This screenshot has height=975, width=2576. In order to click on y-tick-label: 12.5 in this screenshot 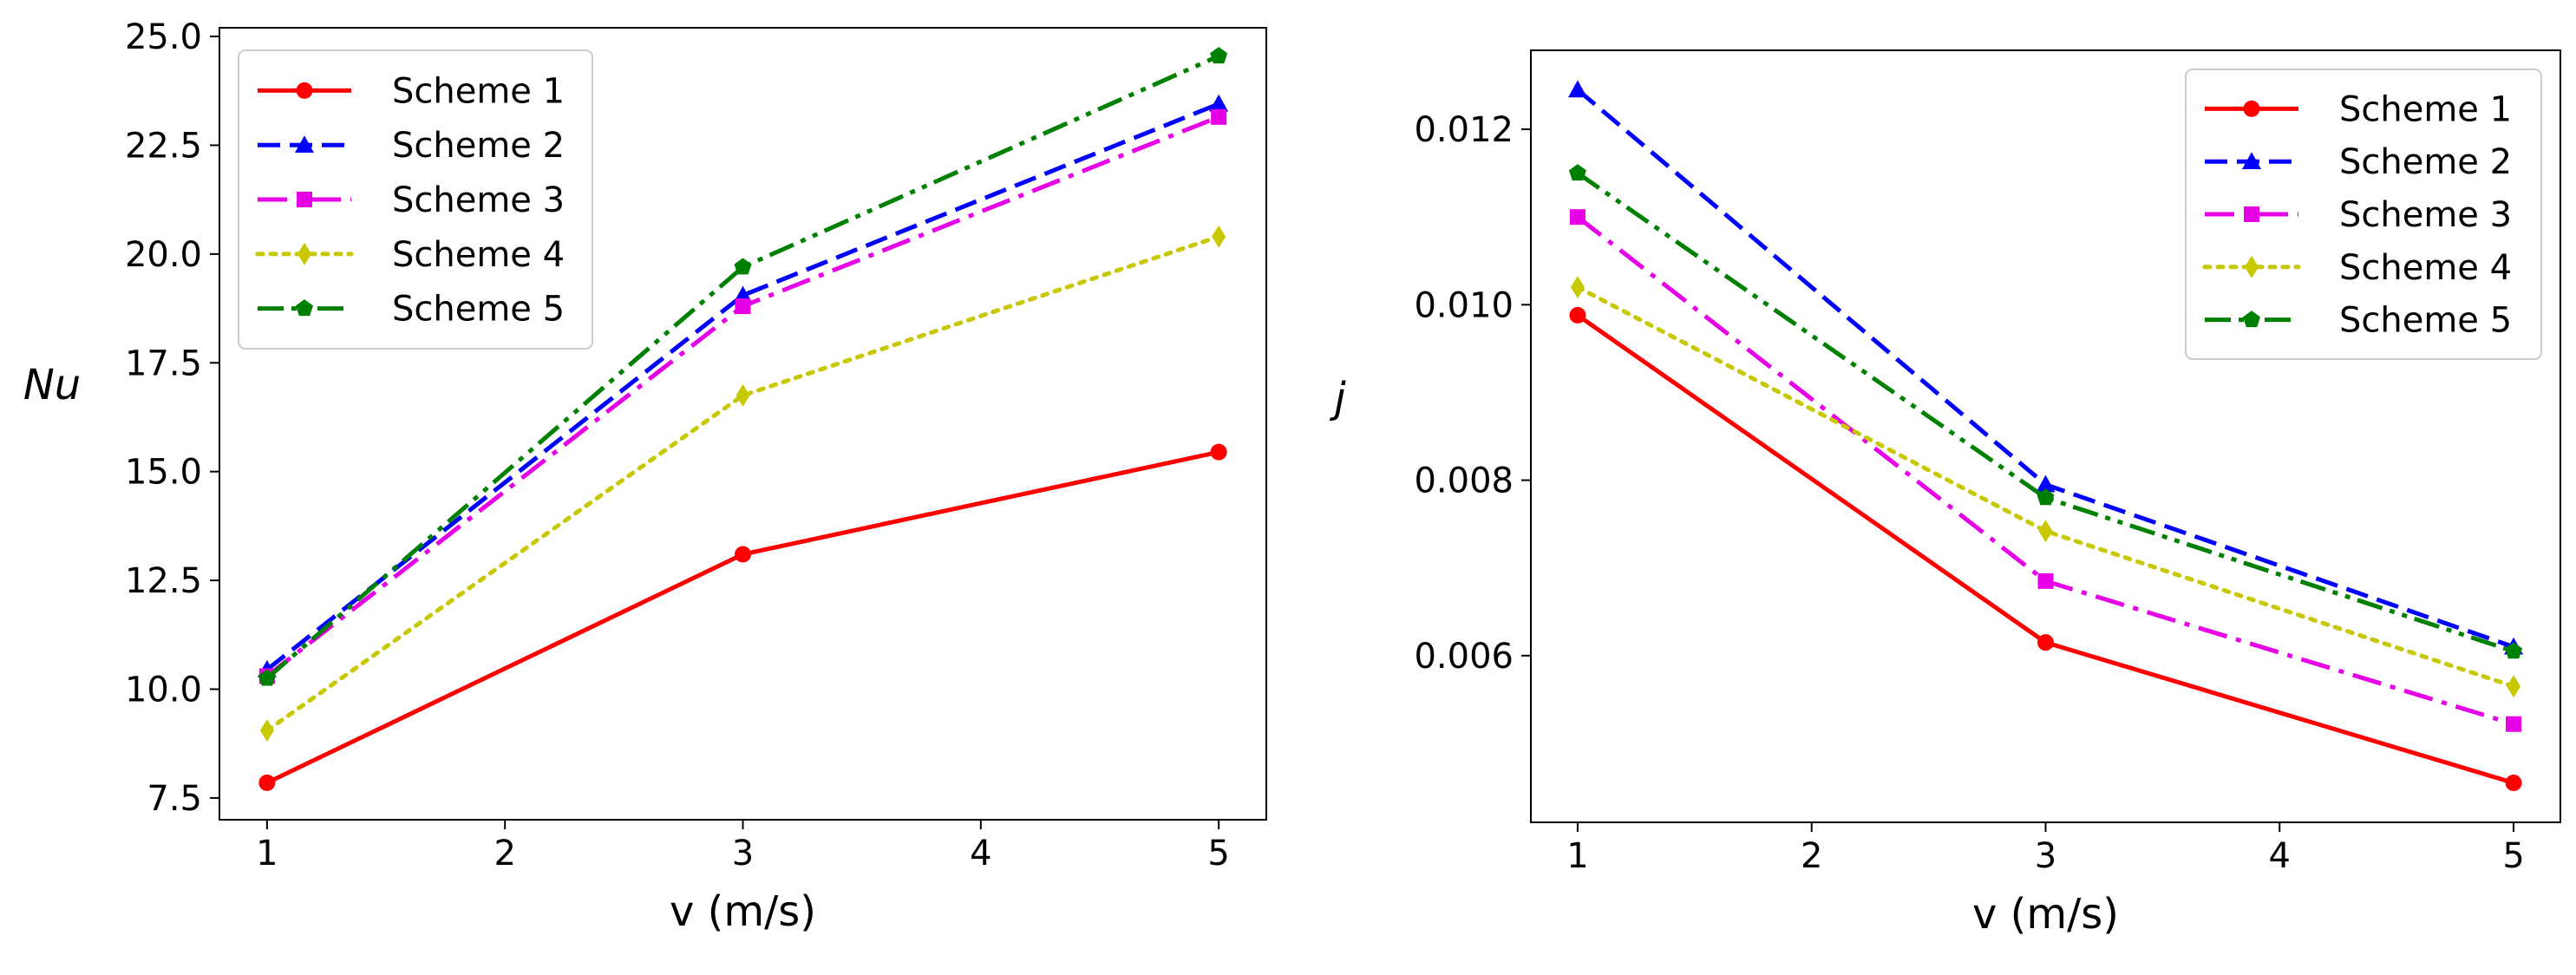, I will do `click(163, 581)`.